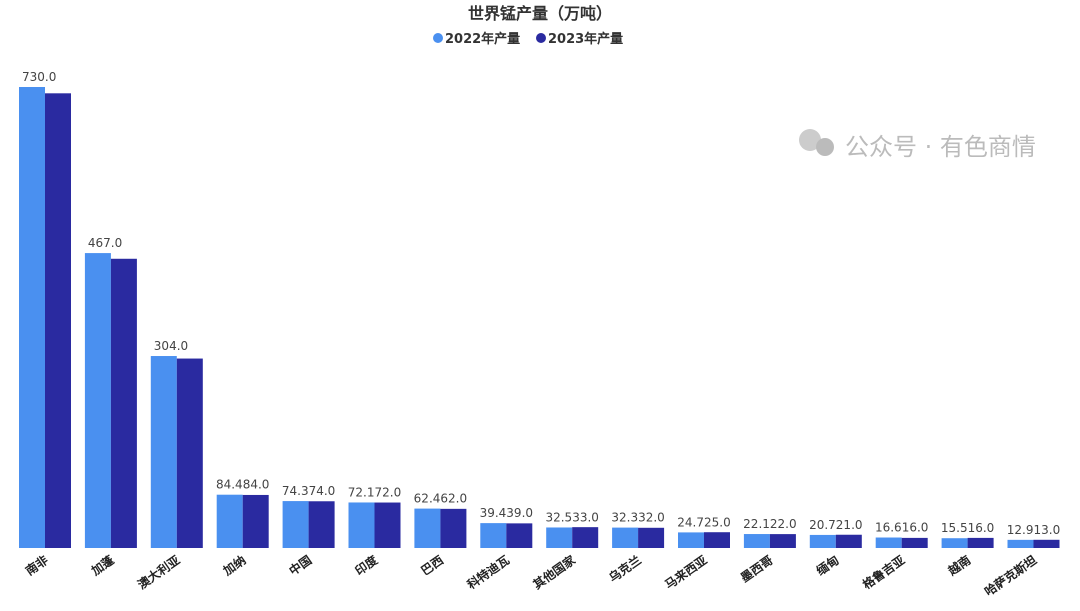  I want to click on category-label: 格鲁吉亚, so click(883, 572).